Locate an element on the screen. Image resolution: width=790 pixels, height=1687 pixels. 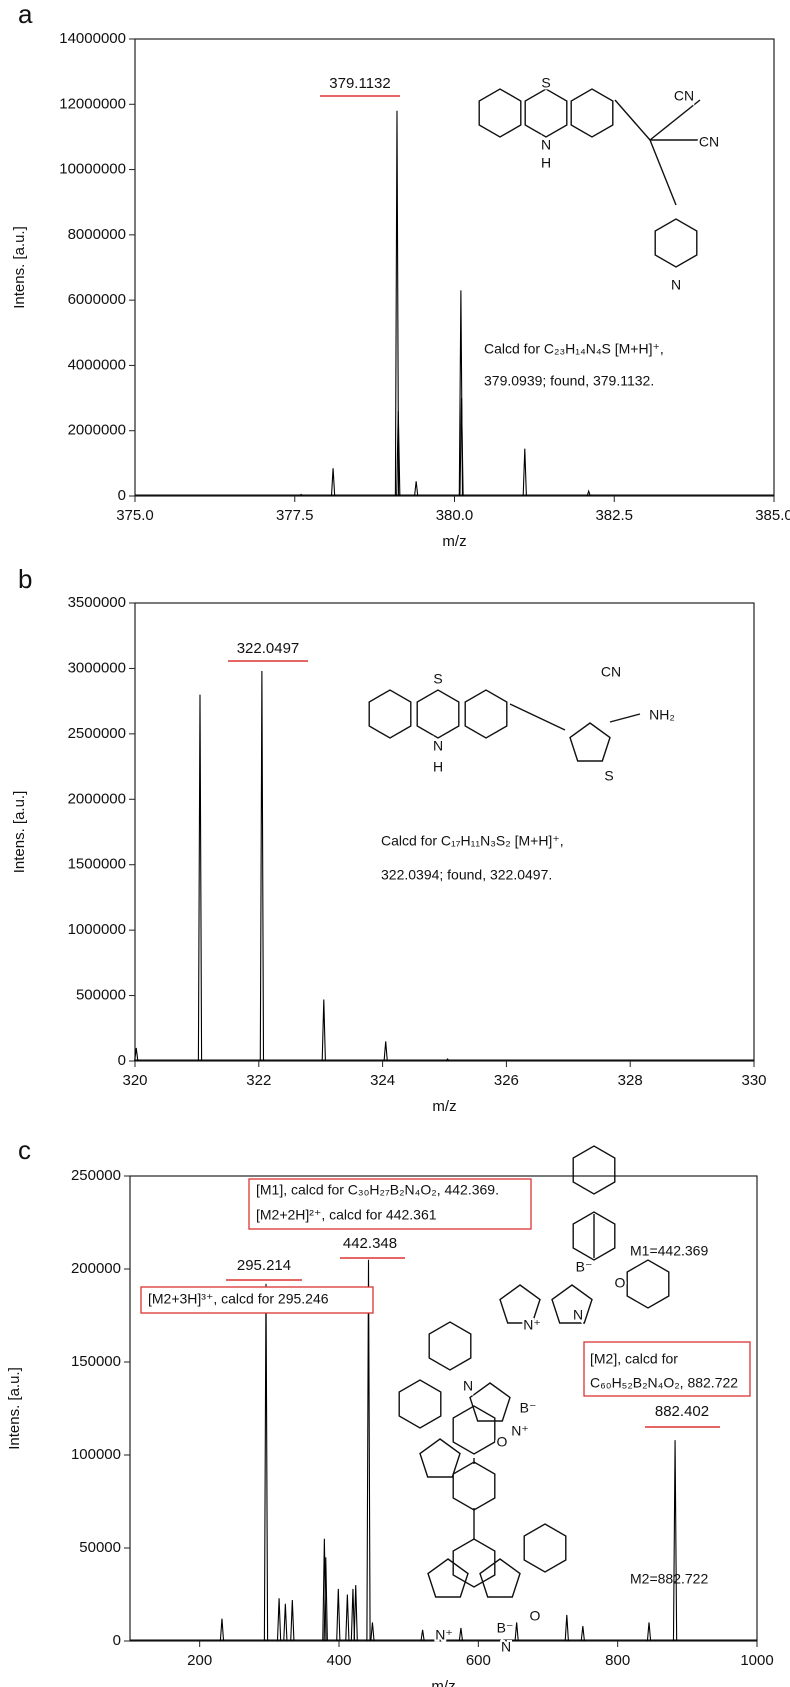
y-tick-label: 150000 is located at coordinates (96, 1361).